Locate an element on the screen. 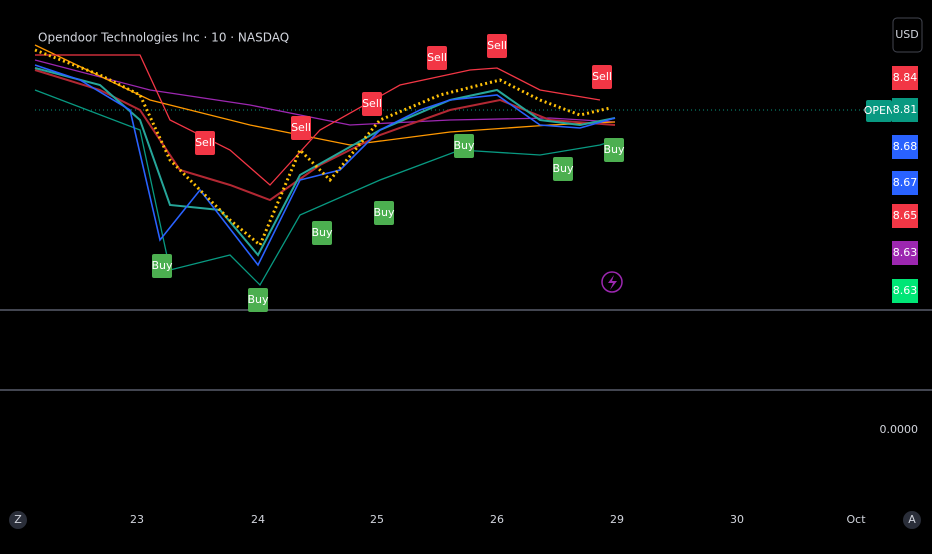 This screenshot has width=932, height=554. time-label: 24 is located at coordinates (258, 519).